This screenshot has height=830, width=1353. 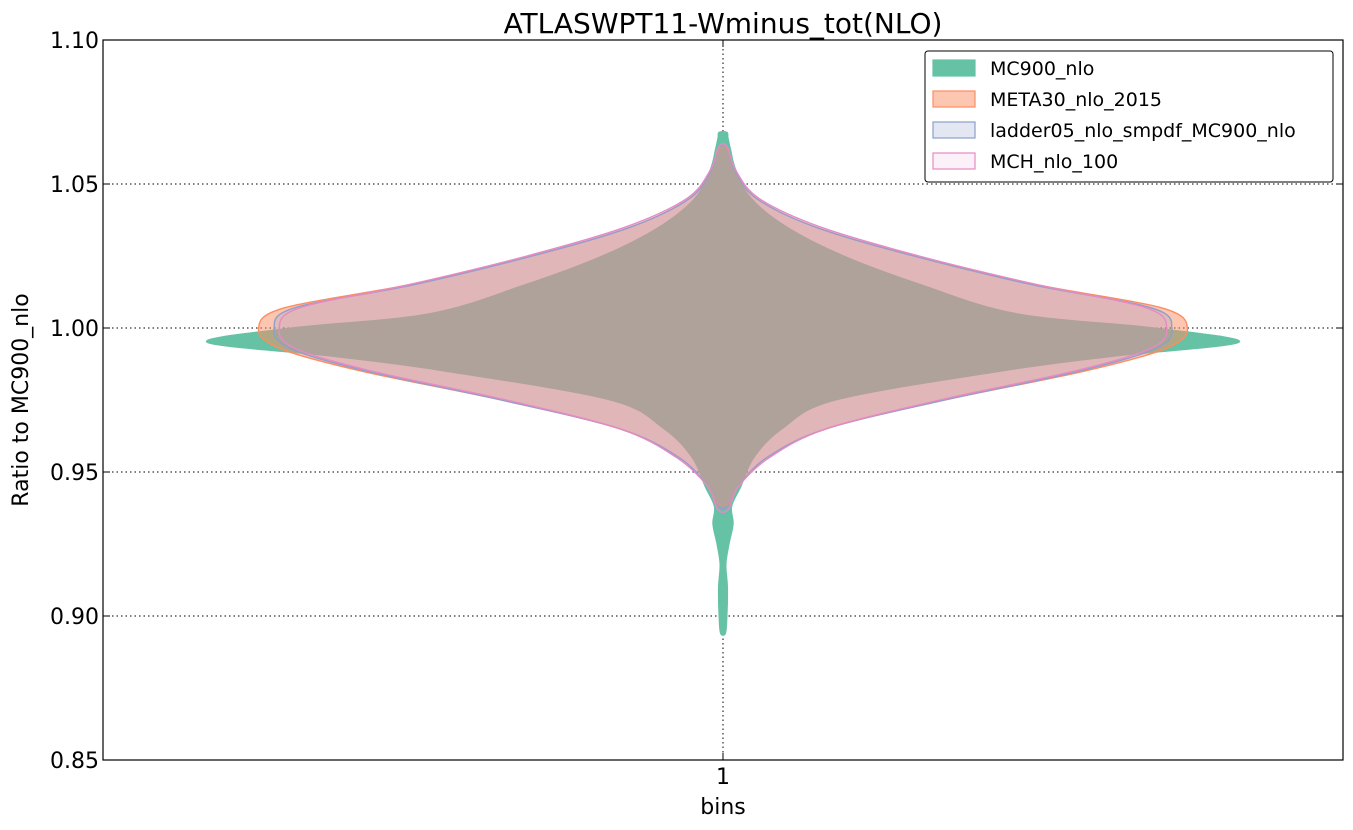 I want to click on legend-frame, so click(x=1129, y=116).